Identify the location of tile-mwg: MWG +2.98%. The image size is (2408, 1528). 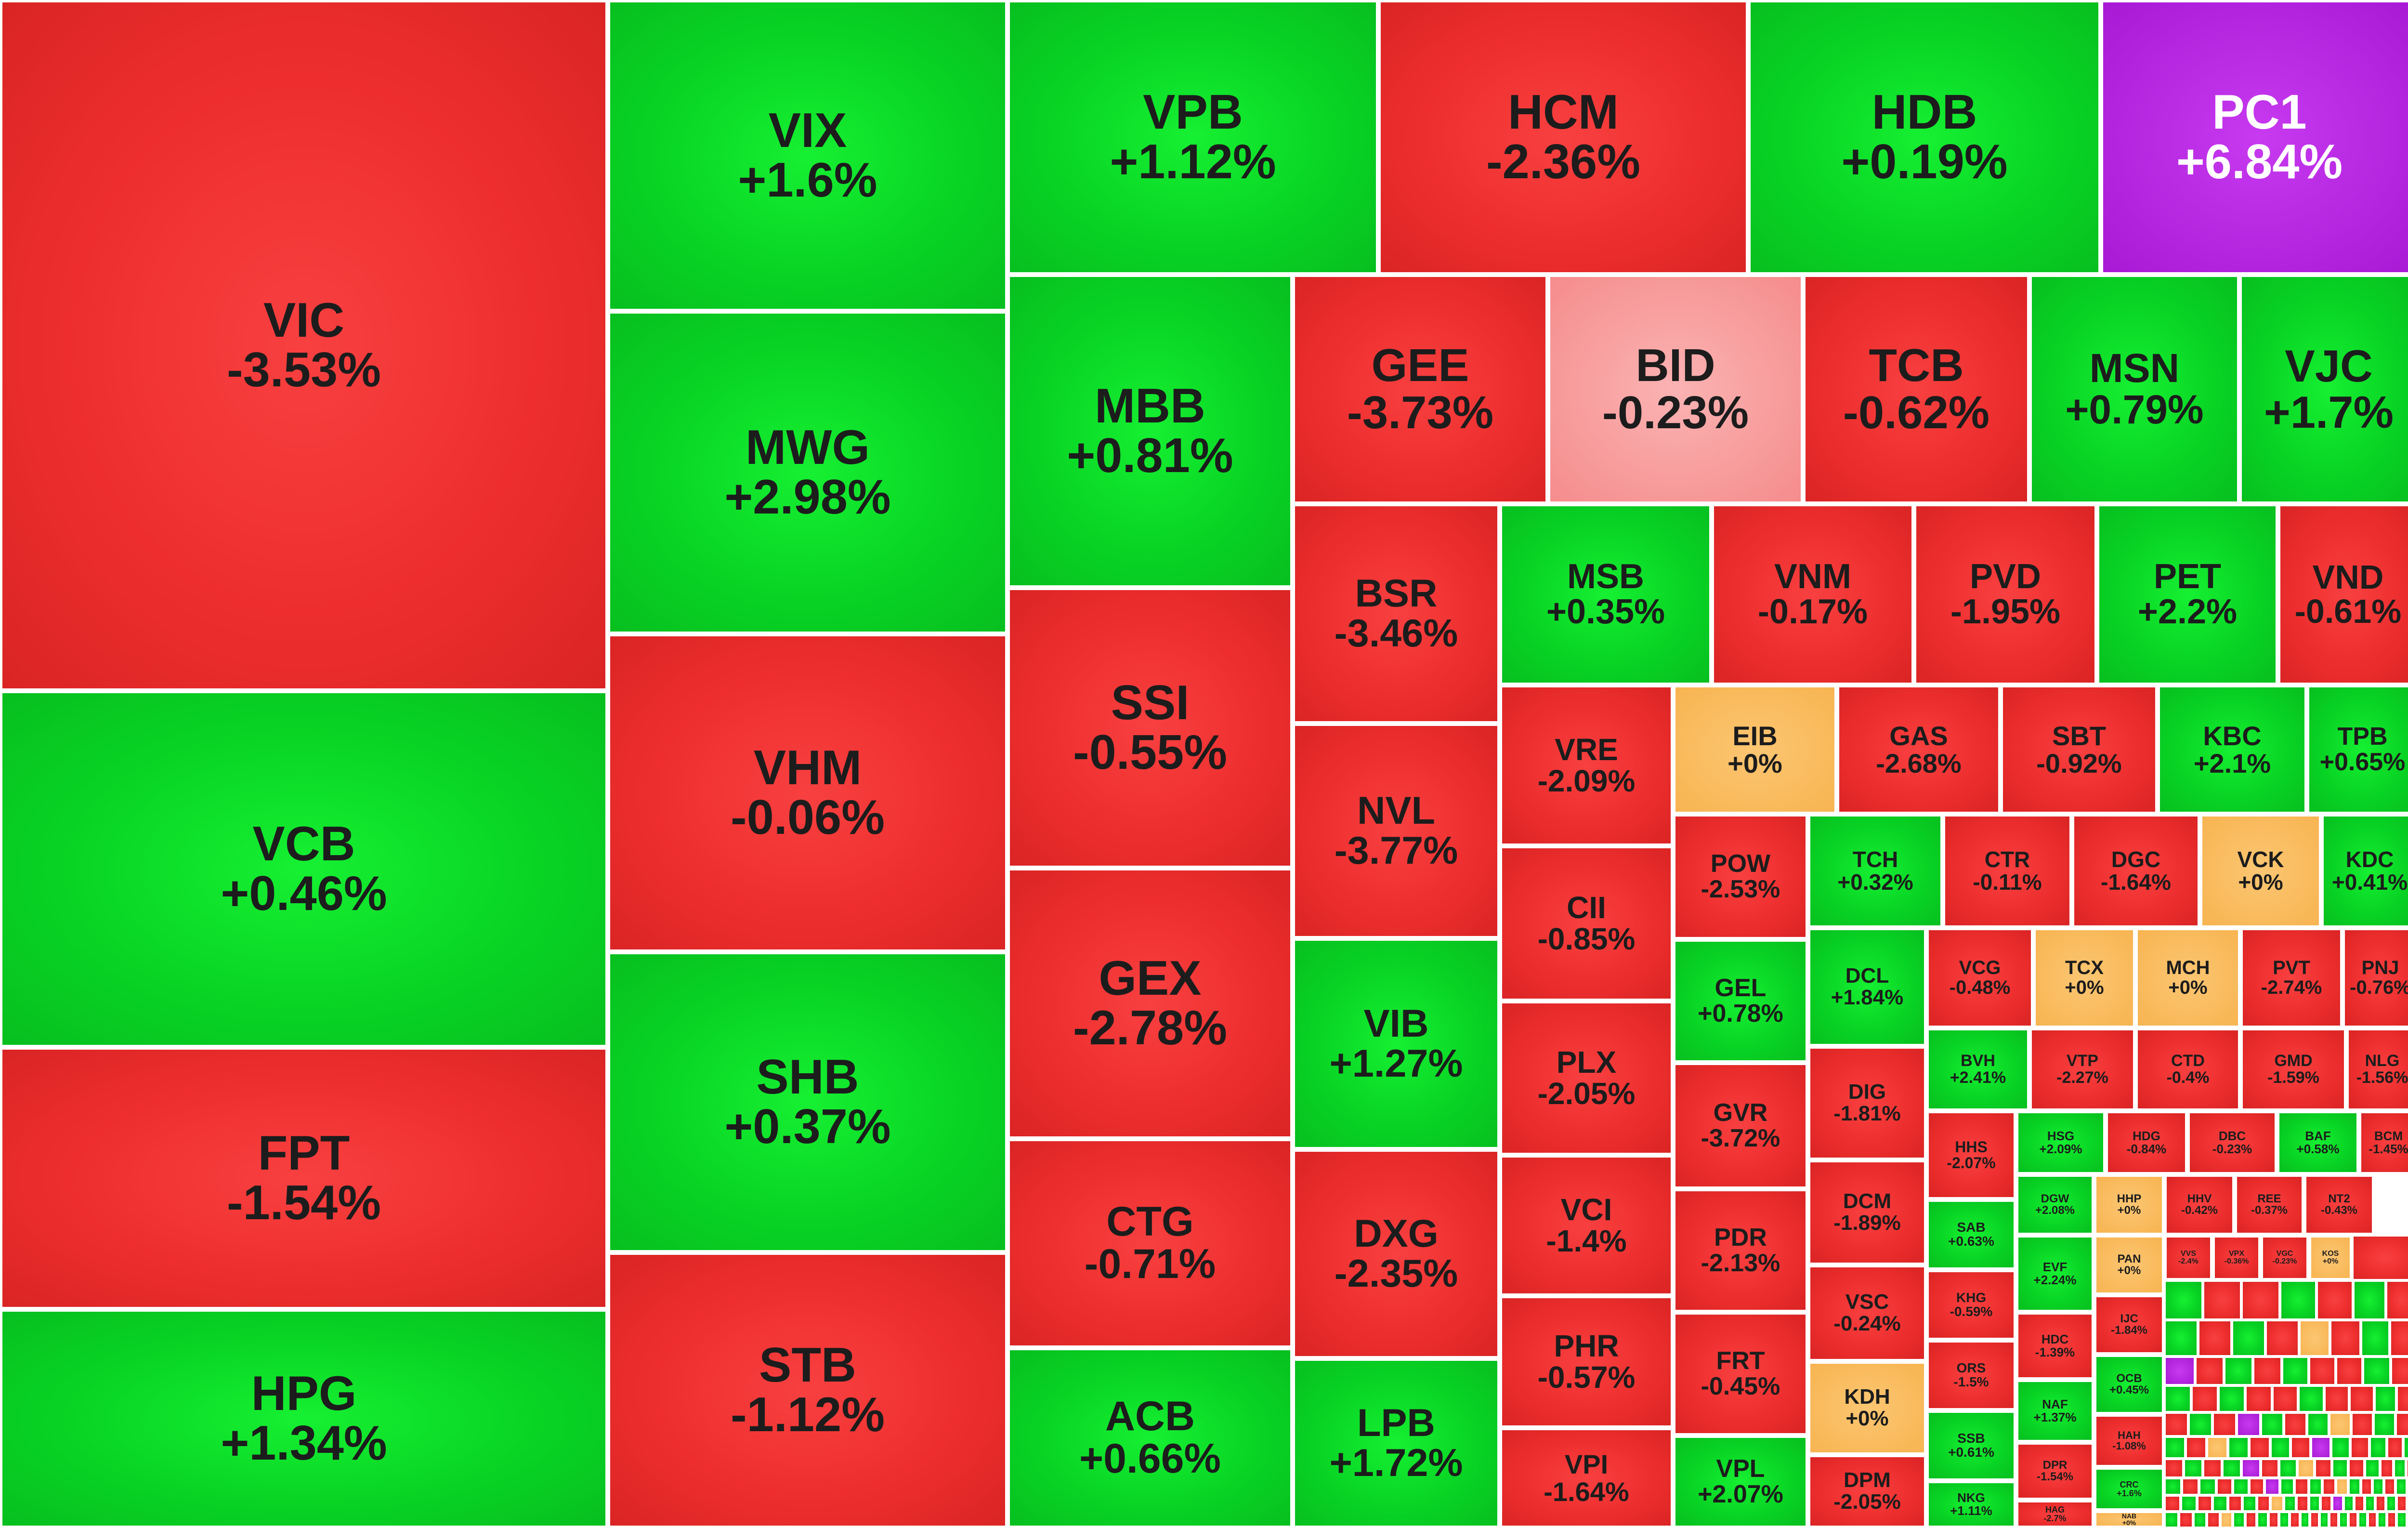
(808, 472).